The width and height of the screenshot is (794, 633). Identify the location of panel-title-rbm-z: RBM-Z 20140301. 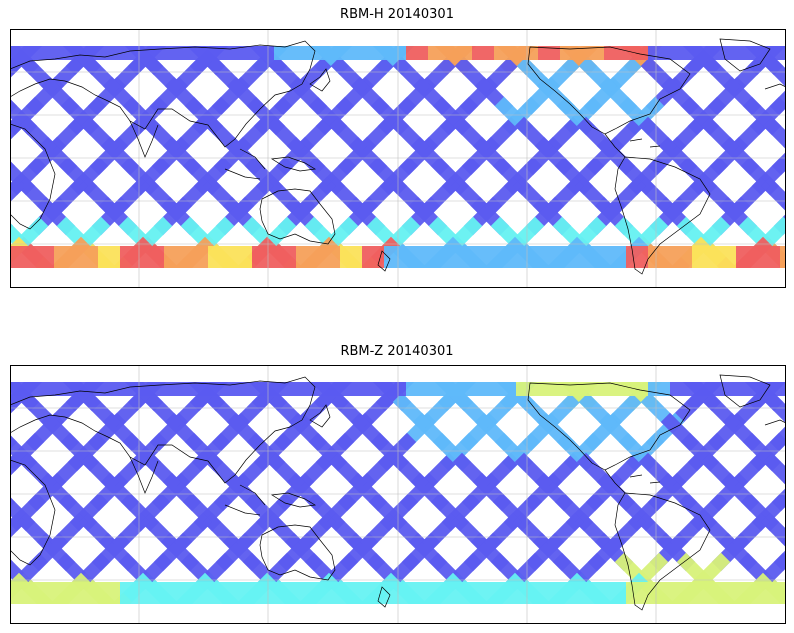
(397, 351).